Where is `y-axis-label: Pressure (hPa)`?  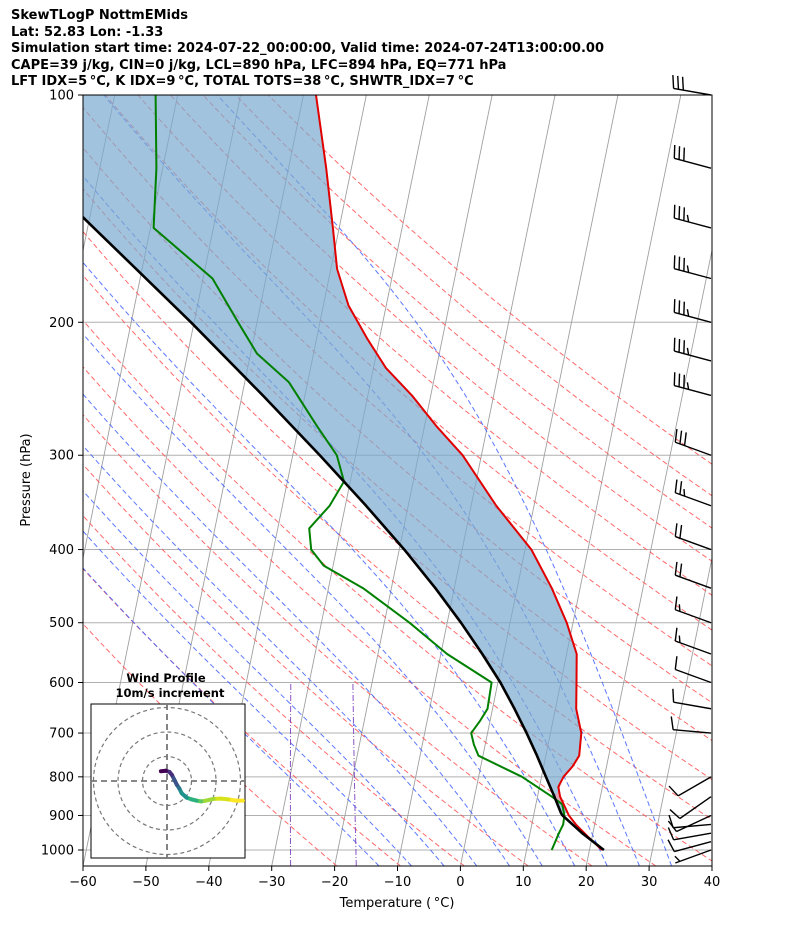
y-axis-label: Pressure (hPa) is located at coordinates (26, 479).